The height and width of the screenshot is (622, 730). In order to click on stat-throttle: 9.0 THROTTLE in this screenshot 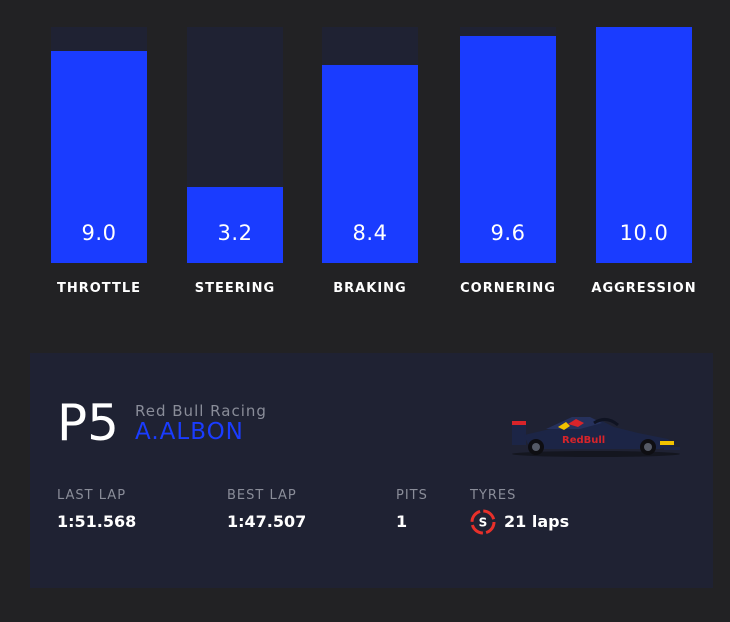, I will do `click(99, 161)`.